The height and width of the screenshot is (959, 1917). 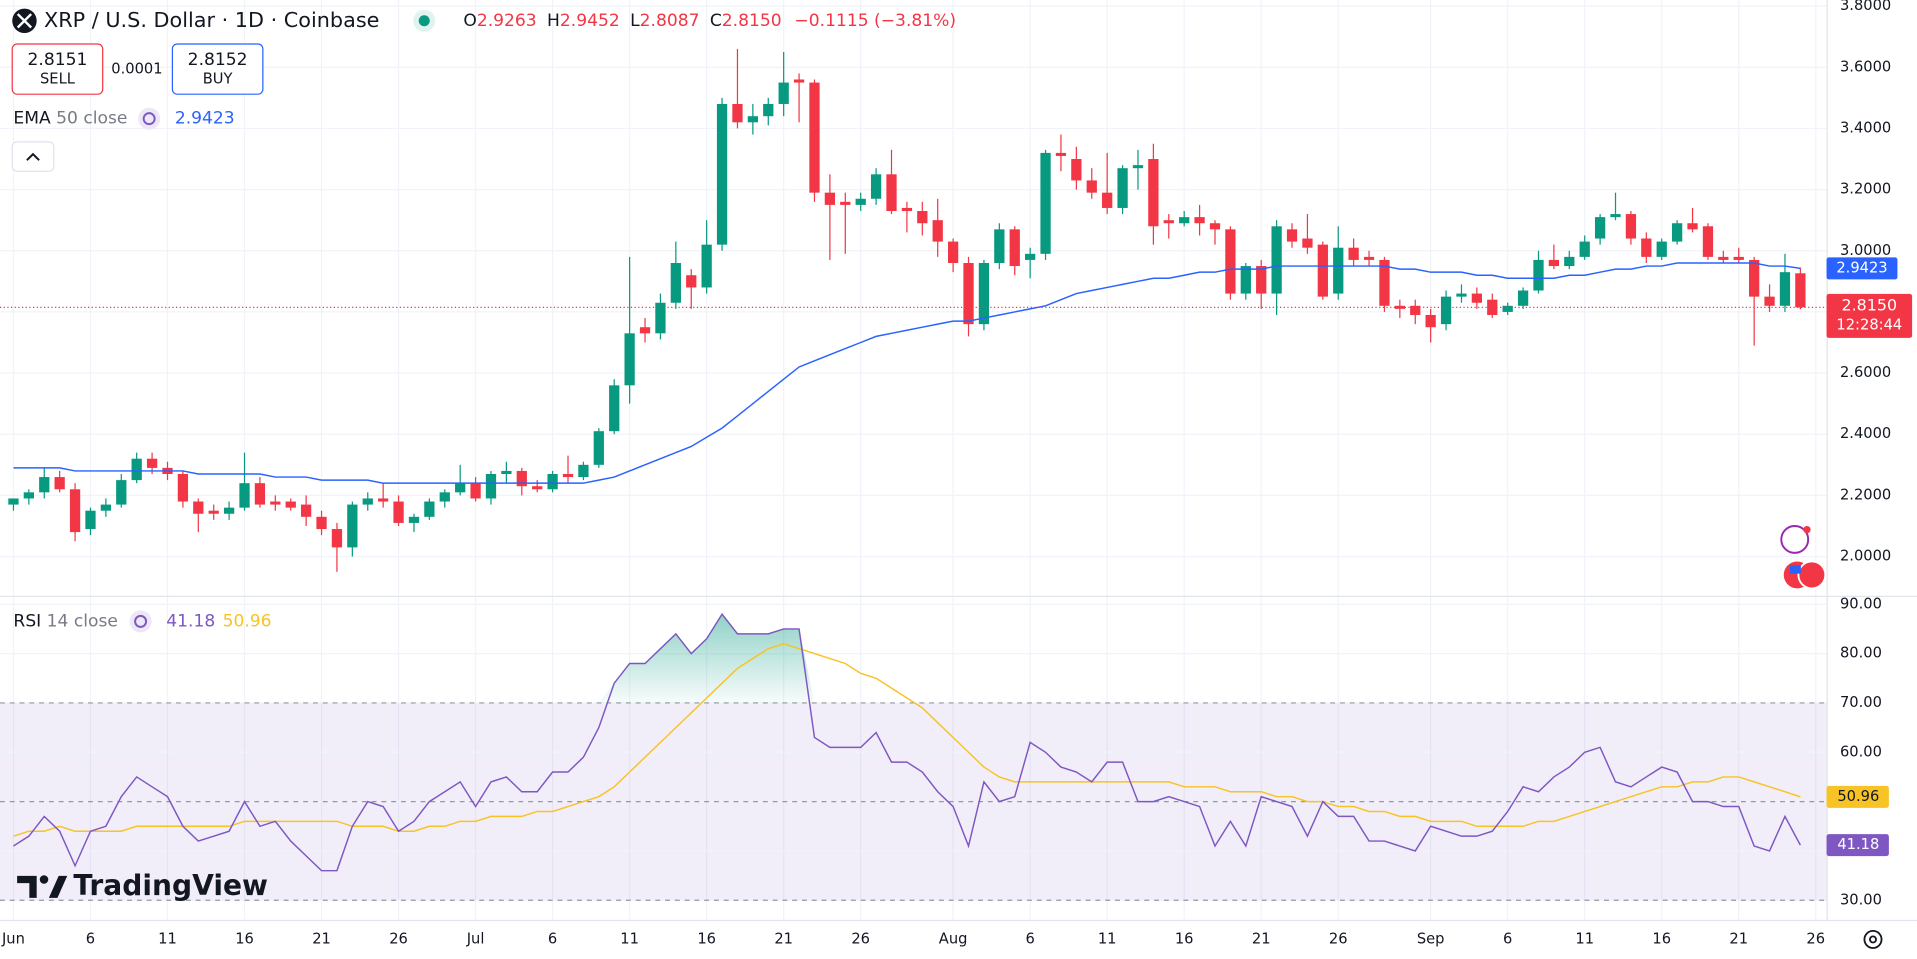 What do you see at coordinates (398, 938) in the screenshot?
I see `x-tick-label: 26` at bounding box center [398, 938].